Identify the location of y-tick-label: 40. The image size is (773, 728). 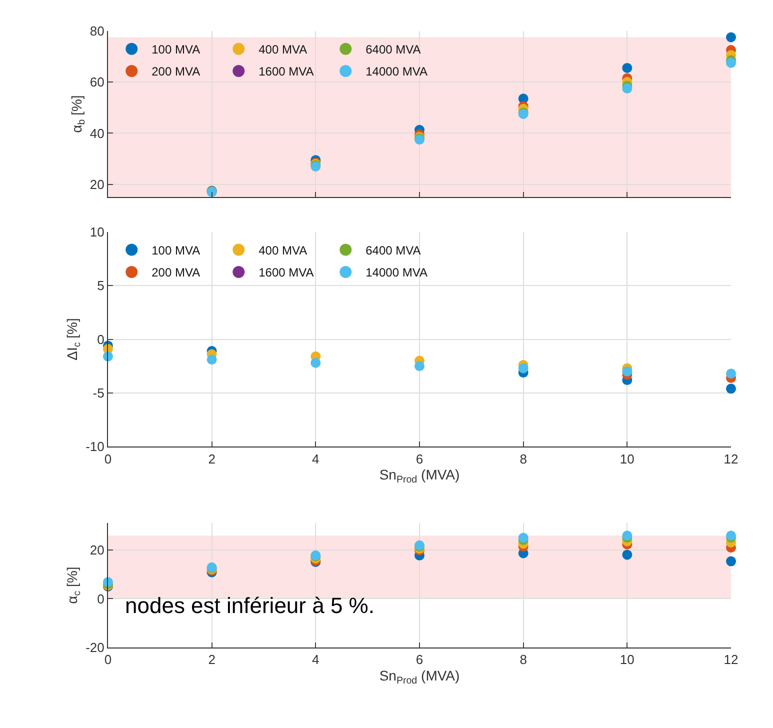
(97, 133).